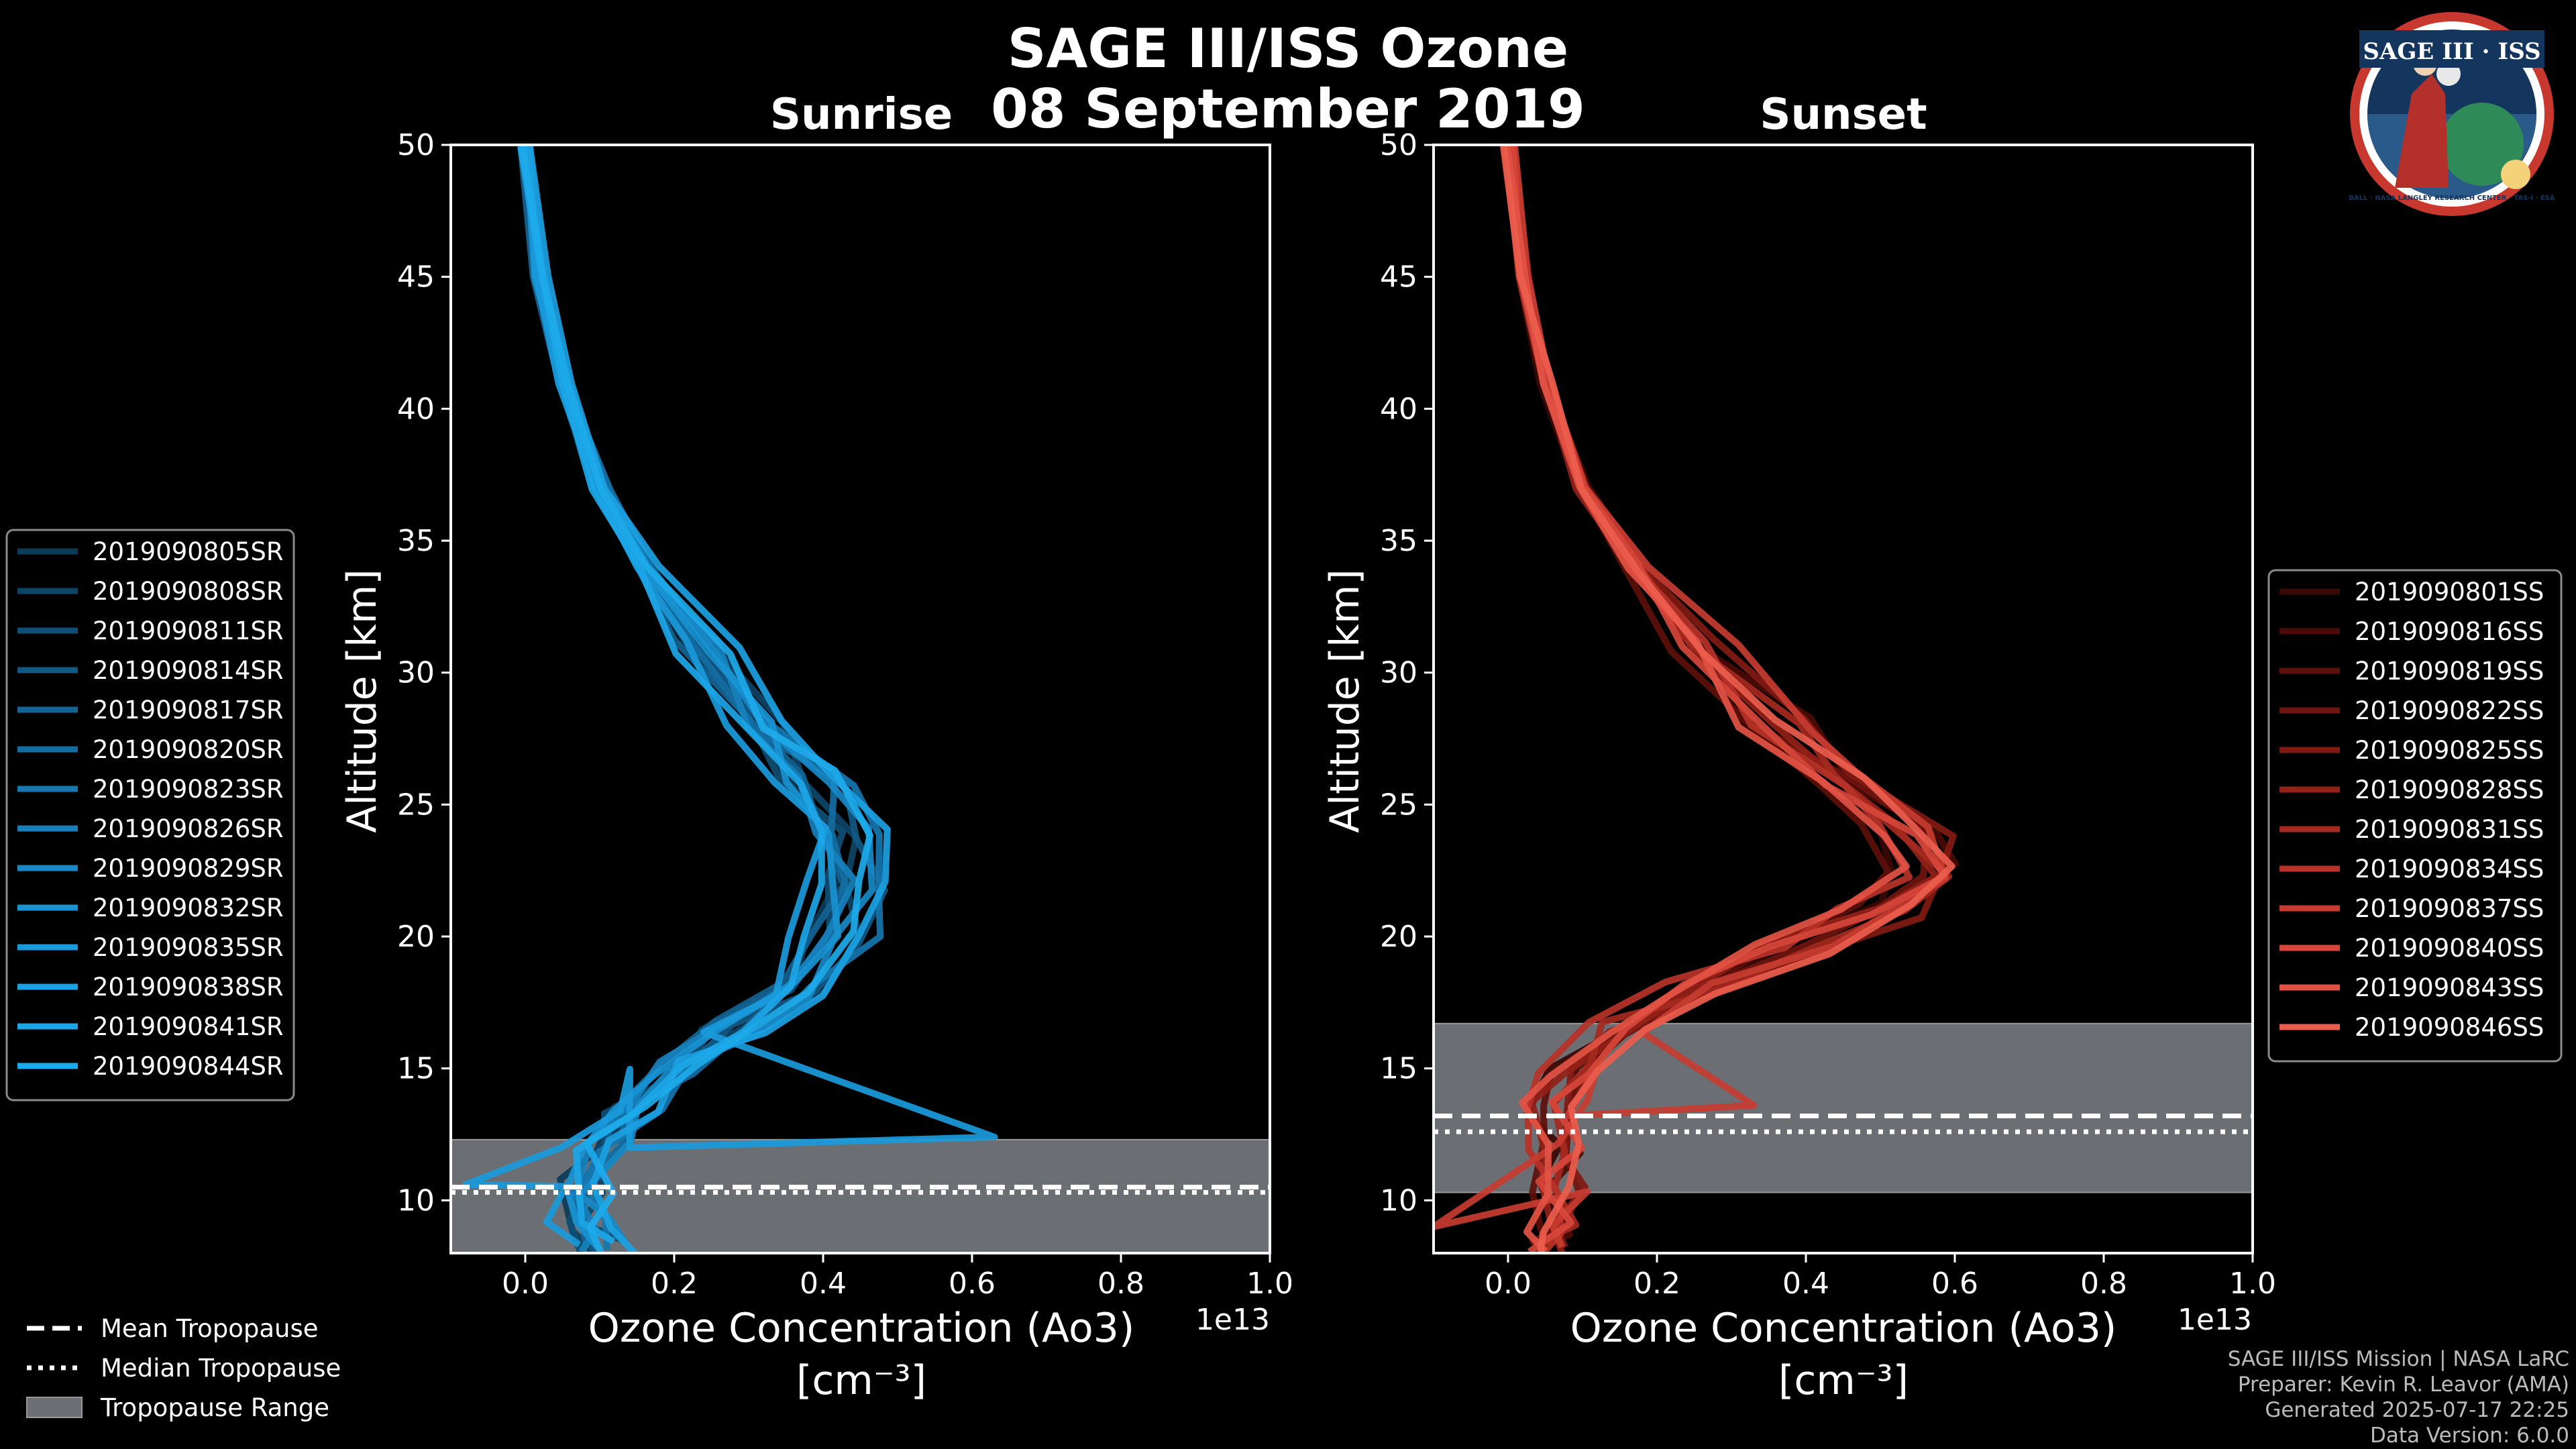  Describe the element at coordinates (54, 1407) in the screenshot. I see `tropopause-range-swatch` at that location.